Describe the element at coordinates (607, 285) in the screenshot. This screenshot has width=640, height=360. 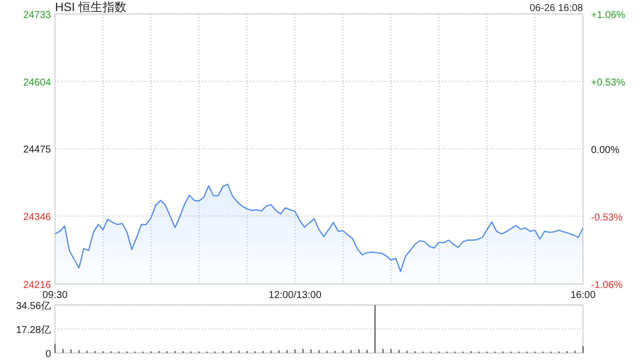
I see `y2-tick-label: -1.06%` at that location.